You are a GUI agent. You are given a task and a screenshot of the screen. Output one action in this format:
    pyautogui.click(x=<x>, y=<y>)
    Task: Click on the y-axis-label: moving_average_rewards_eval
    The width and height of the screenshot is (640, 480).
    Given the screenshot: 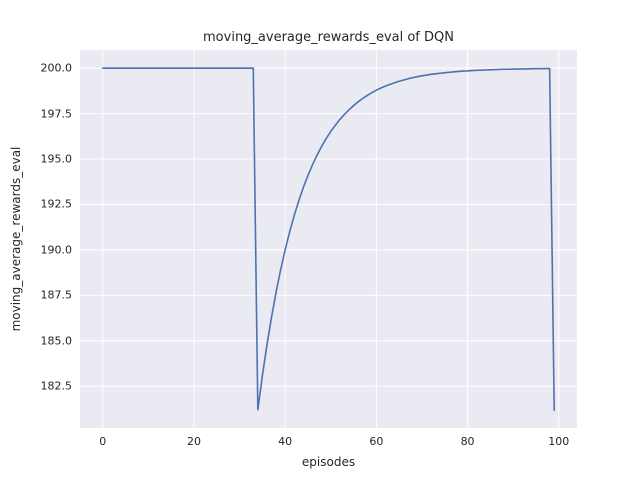 What is the action you would take?
    pyautogui.click(x=16, y=239)
    